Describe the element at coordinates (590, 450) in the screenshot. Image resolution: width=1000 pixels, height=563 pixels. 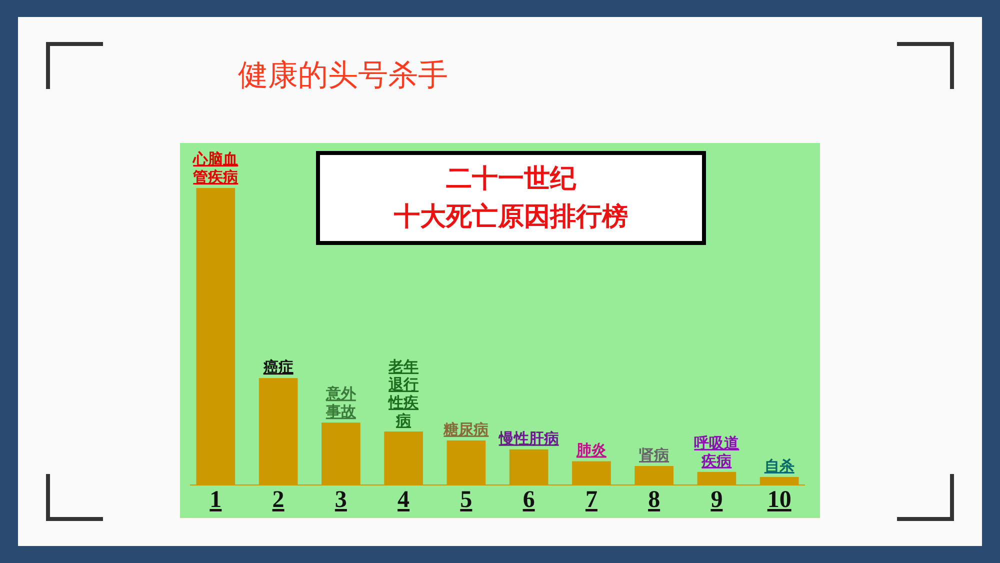
I see `annotation: 肺炎` at that location.